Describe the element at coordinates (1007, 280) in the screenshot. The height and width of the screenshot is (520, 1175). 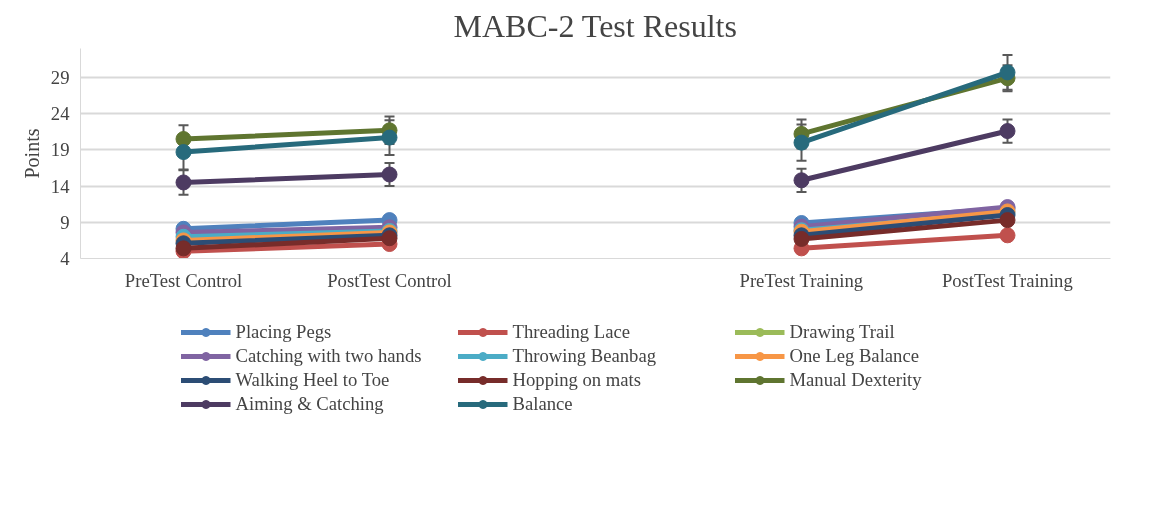
I see `x-tick-label: PostTest Training` at that location.